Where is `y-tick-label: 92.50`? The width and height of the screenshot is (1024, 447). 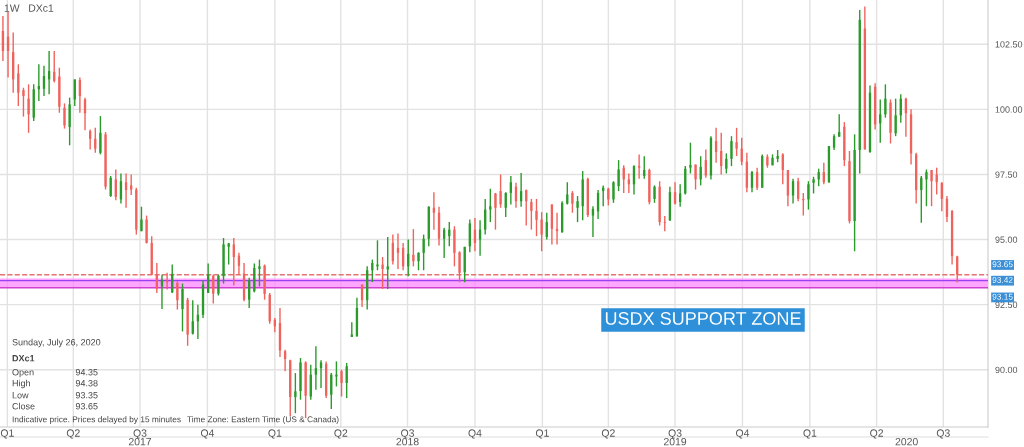 y-tick-label: 92.50 is located at coordinates (1006, 304).